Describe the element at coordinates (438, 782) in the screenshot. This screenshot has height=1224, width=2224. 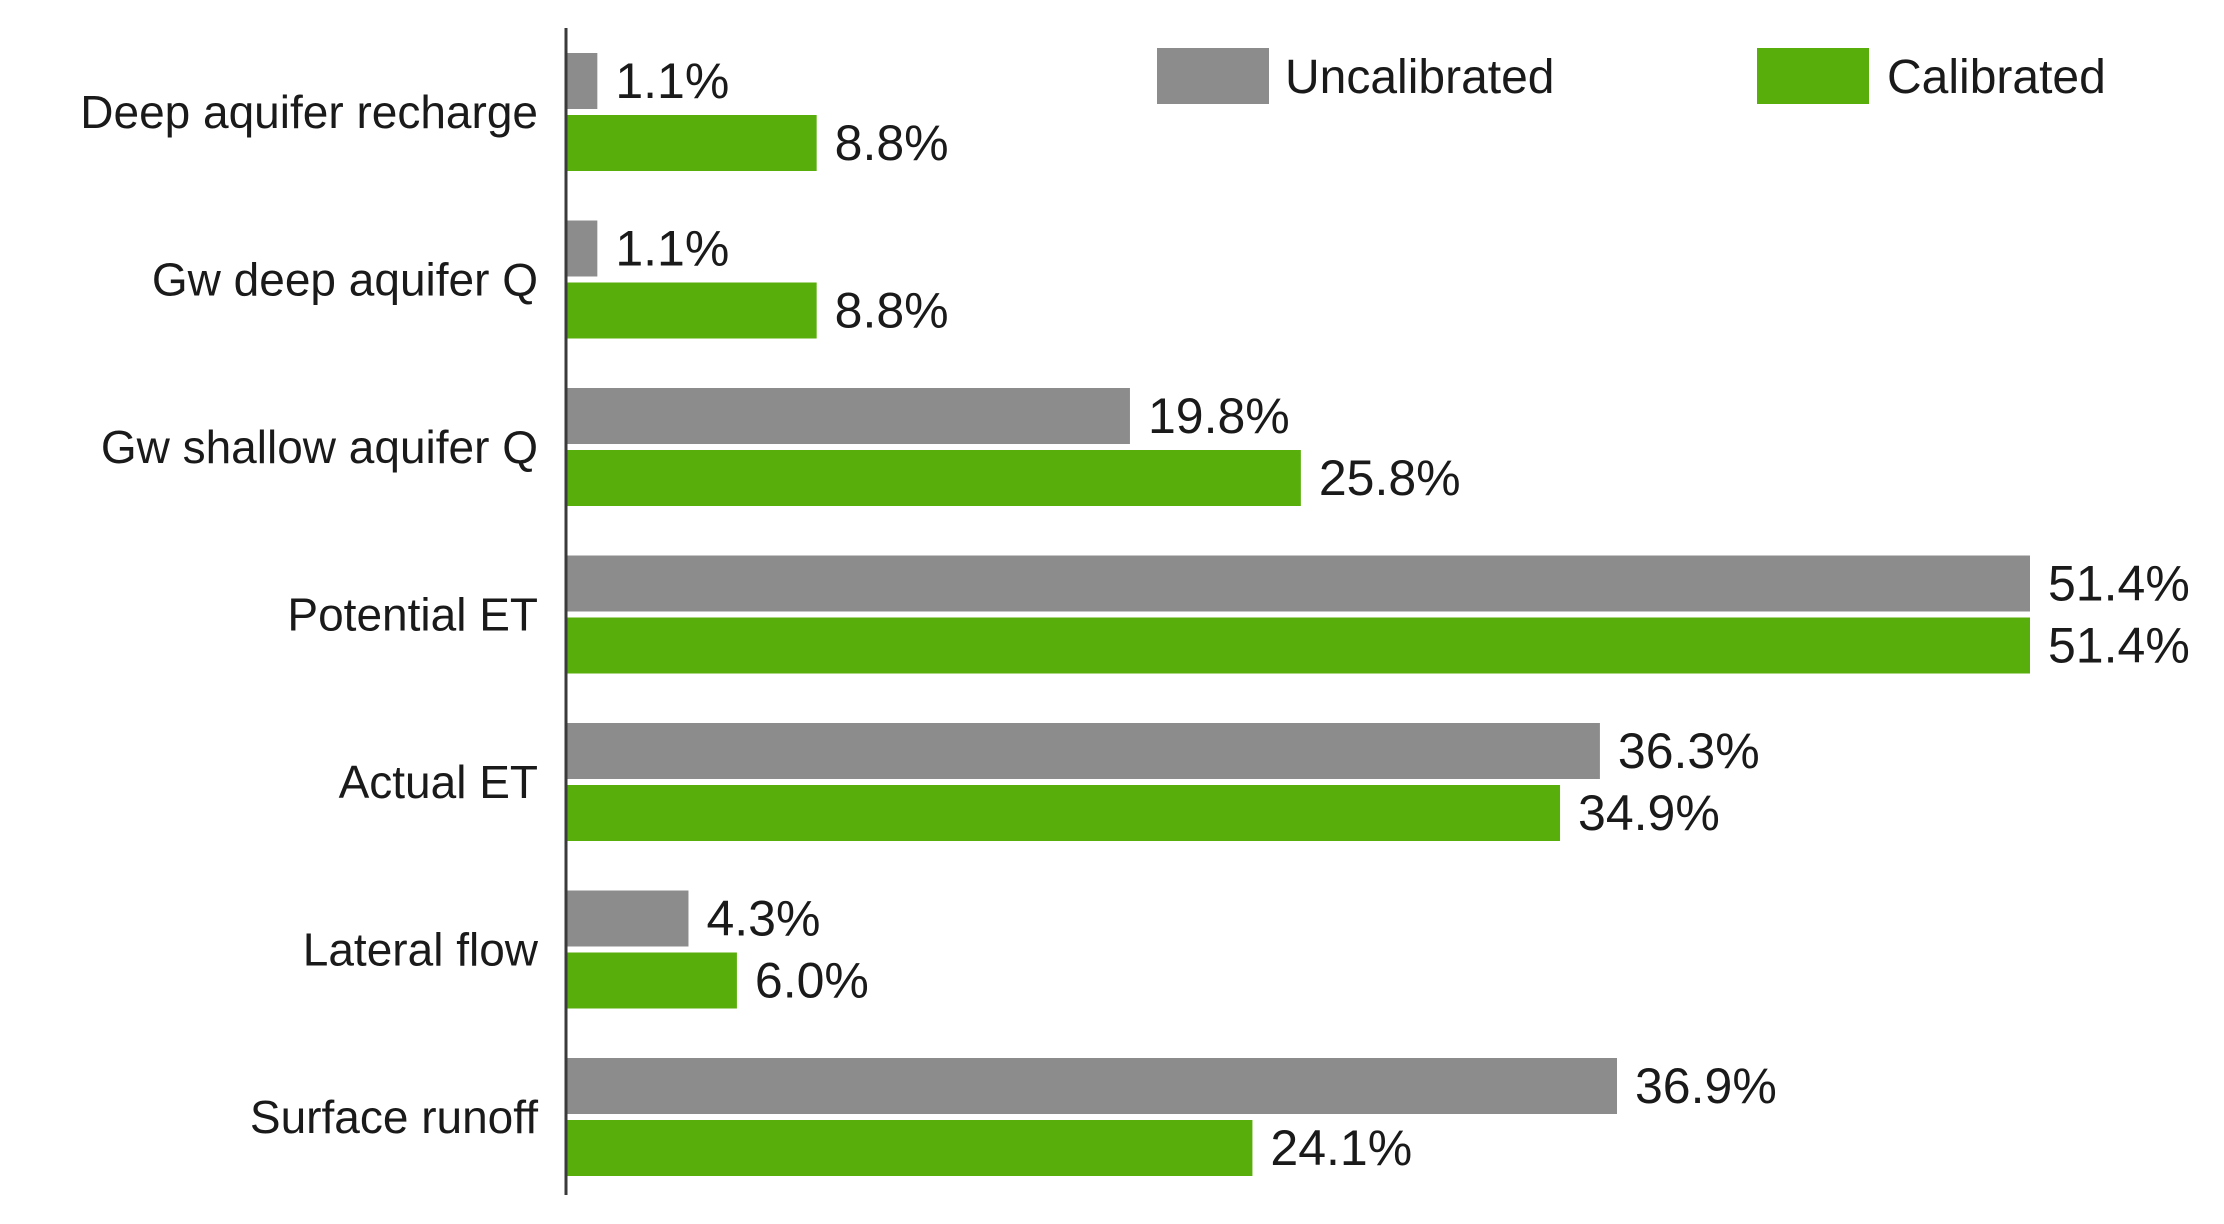
I see `category-label: Actual ET` at that location.